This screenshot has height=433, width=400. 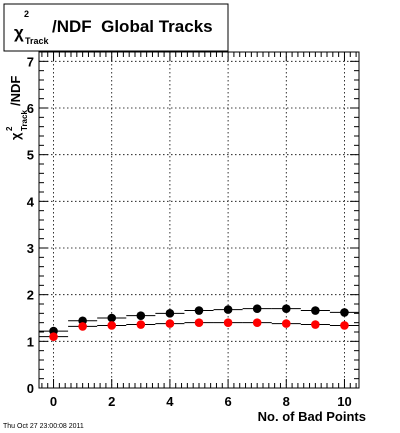 What do you see at coordinates (30, 295) in the screenshot?
I see `y-tick-label: 2` at bounding box center [30, 295].